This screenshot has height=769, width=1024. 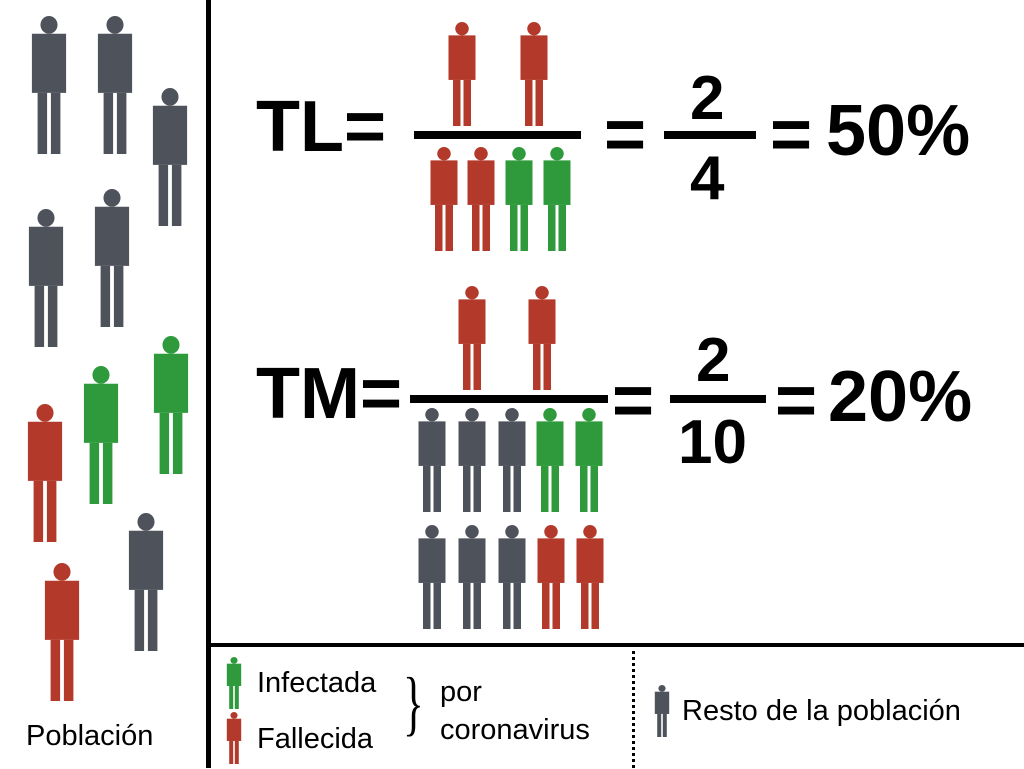 I want to click on tm-result: 20%, so click(x=900, y=397).